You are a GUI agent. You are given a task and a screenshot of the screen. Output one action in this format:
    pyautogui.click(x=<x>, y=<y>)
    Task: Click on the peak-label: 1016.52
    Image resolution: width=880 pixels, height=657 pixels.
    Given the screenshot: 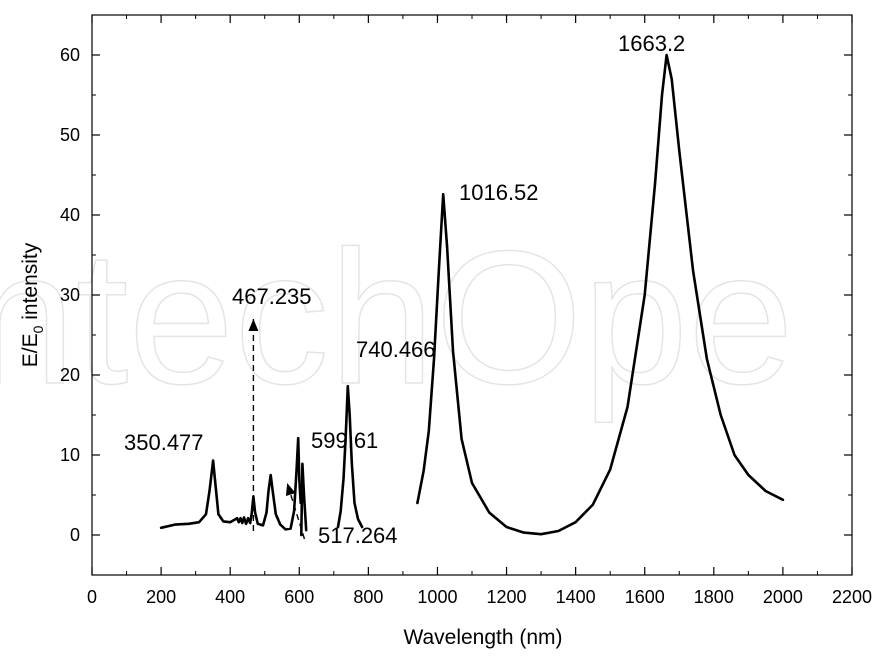 What is the action you would take?
    pyautogui.click(x=499, y=192)
    